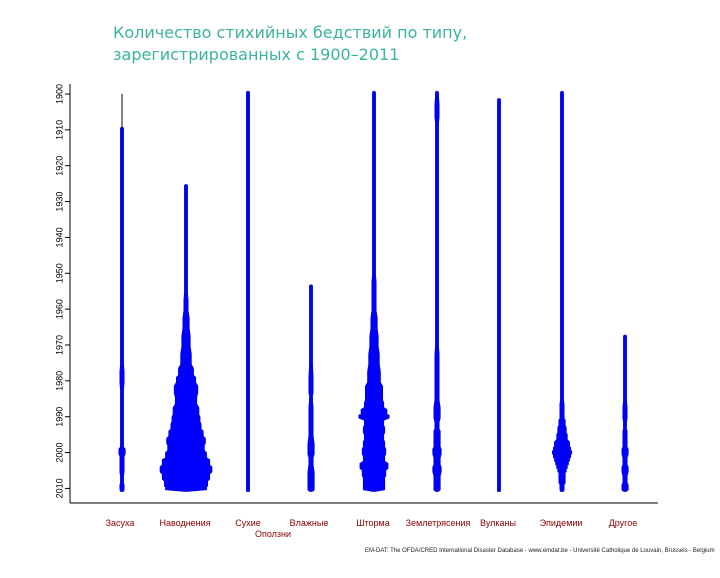  Describe the element at coordinates (561, 523) in the screenshot. I see `category-label: Эпидемии` at that location.